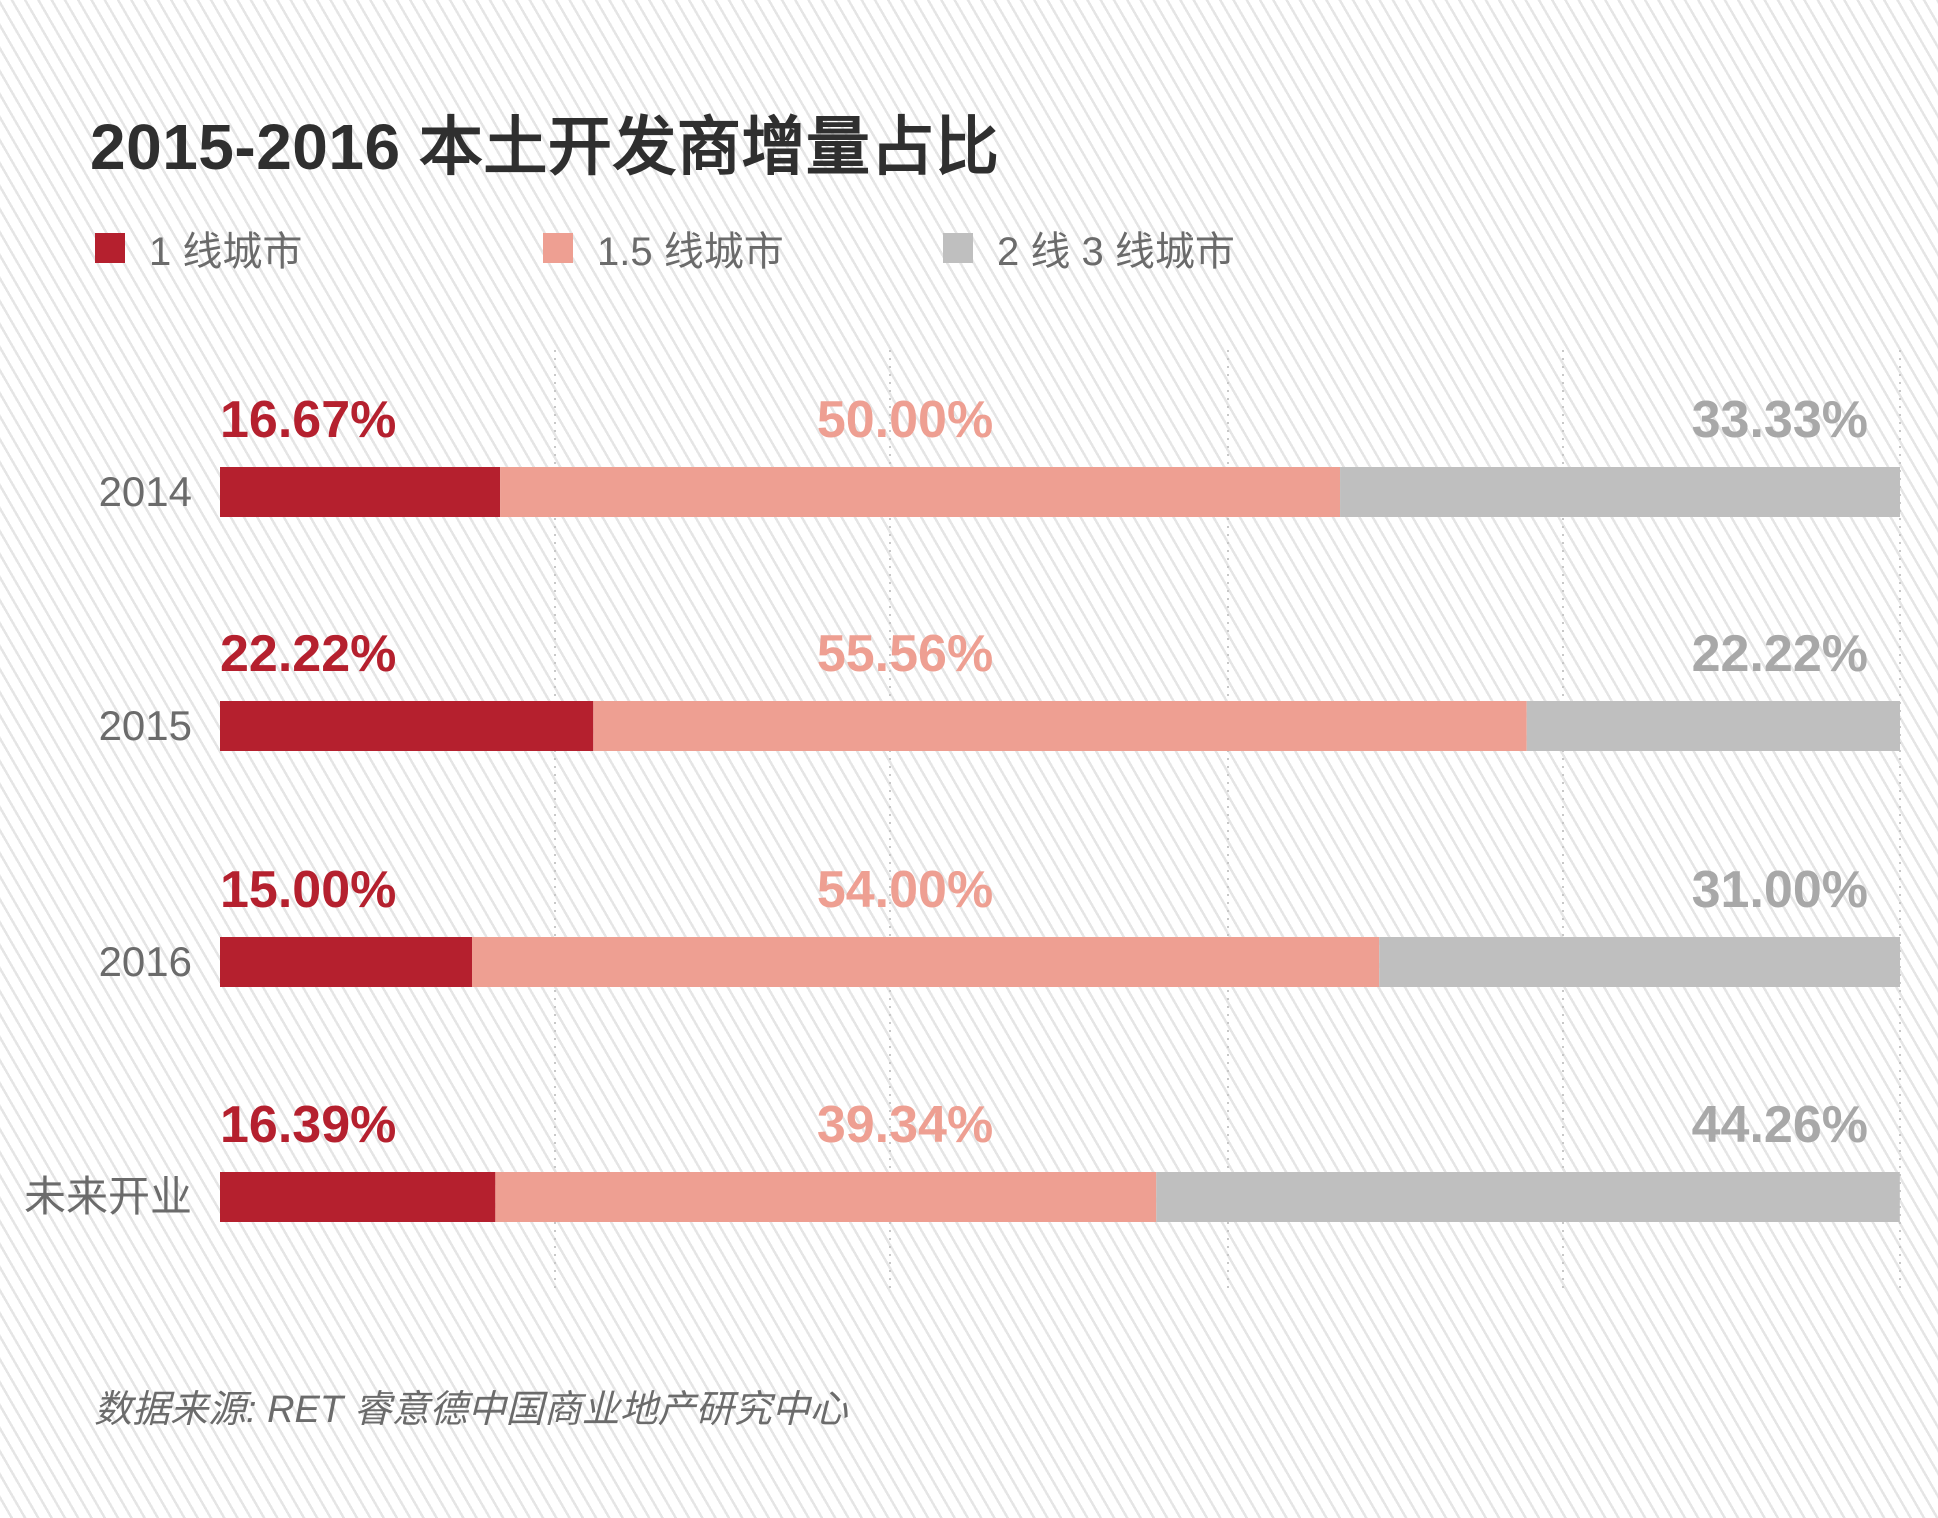 This screenshot has width=1938, height=1518. I want to click on category-label: 2015, so click(145, 725).